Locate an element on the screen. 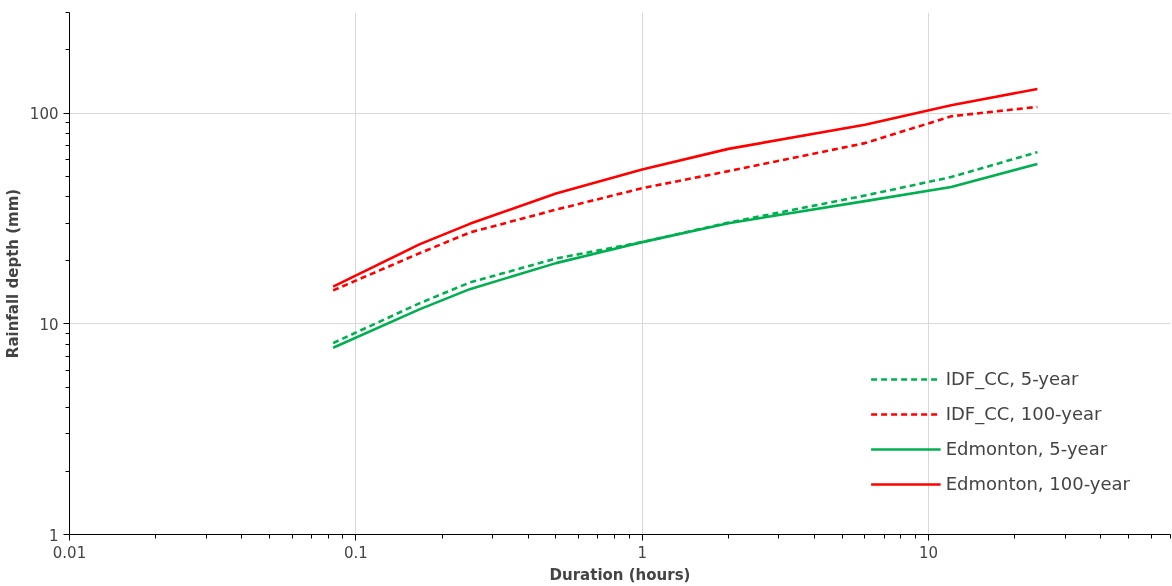 The width and height of the screenshot is (1172, 586). x-axis-title: Duration (hours) is located at coordinates (620, 574).